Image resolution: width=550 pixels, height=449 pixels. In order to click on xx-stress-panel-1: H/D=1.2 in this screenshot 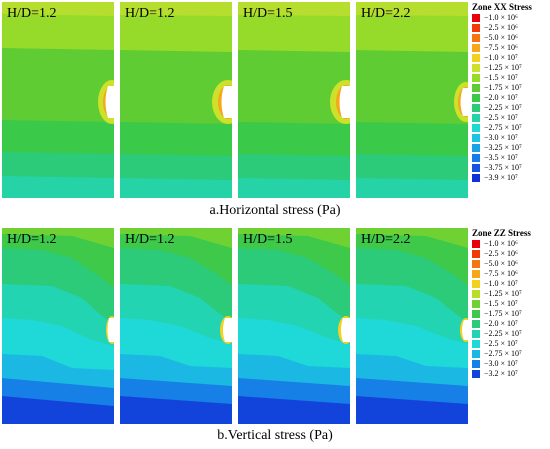, I will do `click(58, 100)`.